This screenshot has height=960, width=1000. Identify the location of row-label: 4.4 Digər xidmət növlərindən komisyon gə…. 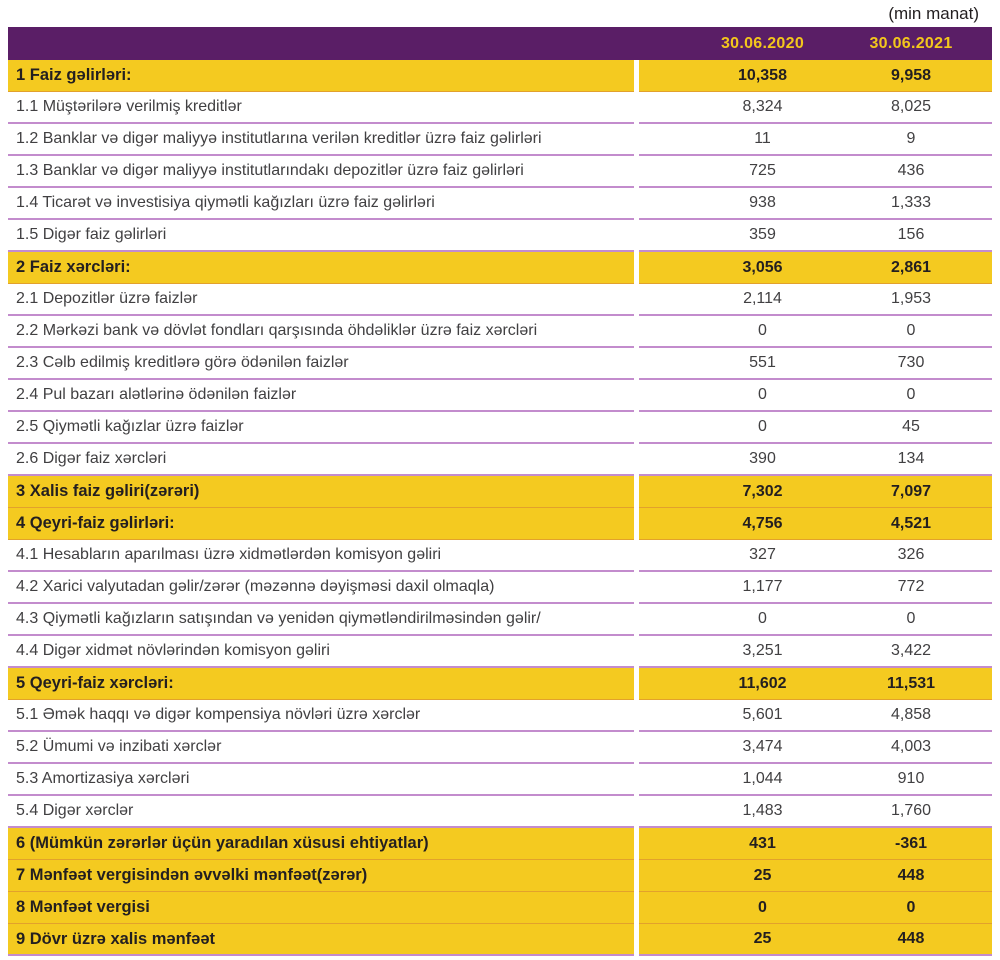
(321, 652).